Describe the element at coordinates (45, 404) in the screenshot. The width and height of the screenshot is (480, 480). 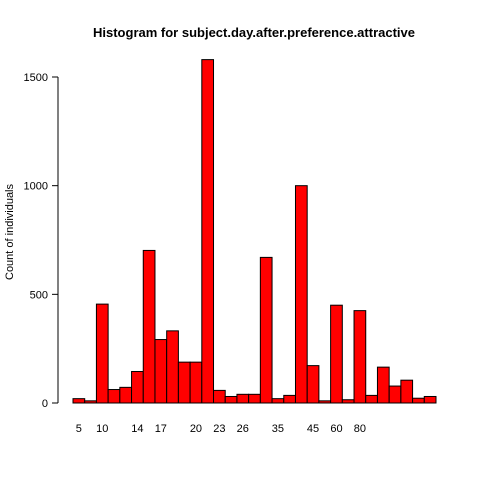
I see `y-tick-label: 0` at that location.